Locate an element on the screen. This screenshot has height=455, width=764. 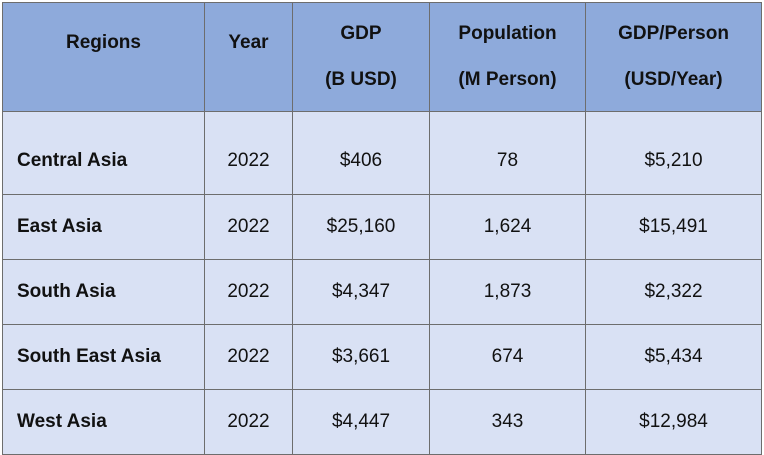
header-gdp-per-person: GDP/Person (USD/Year) is located at coordinates (673, 57).